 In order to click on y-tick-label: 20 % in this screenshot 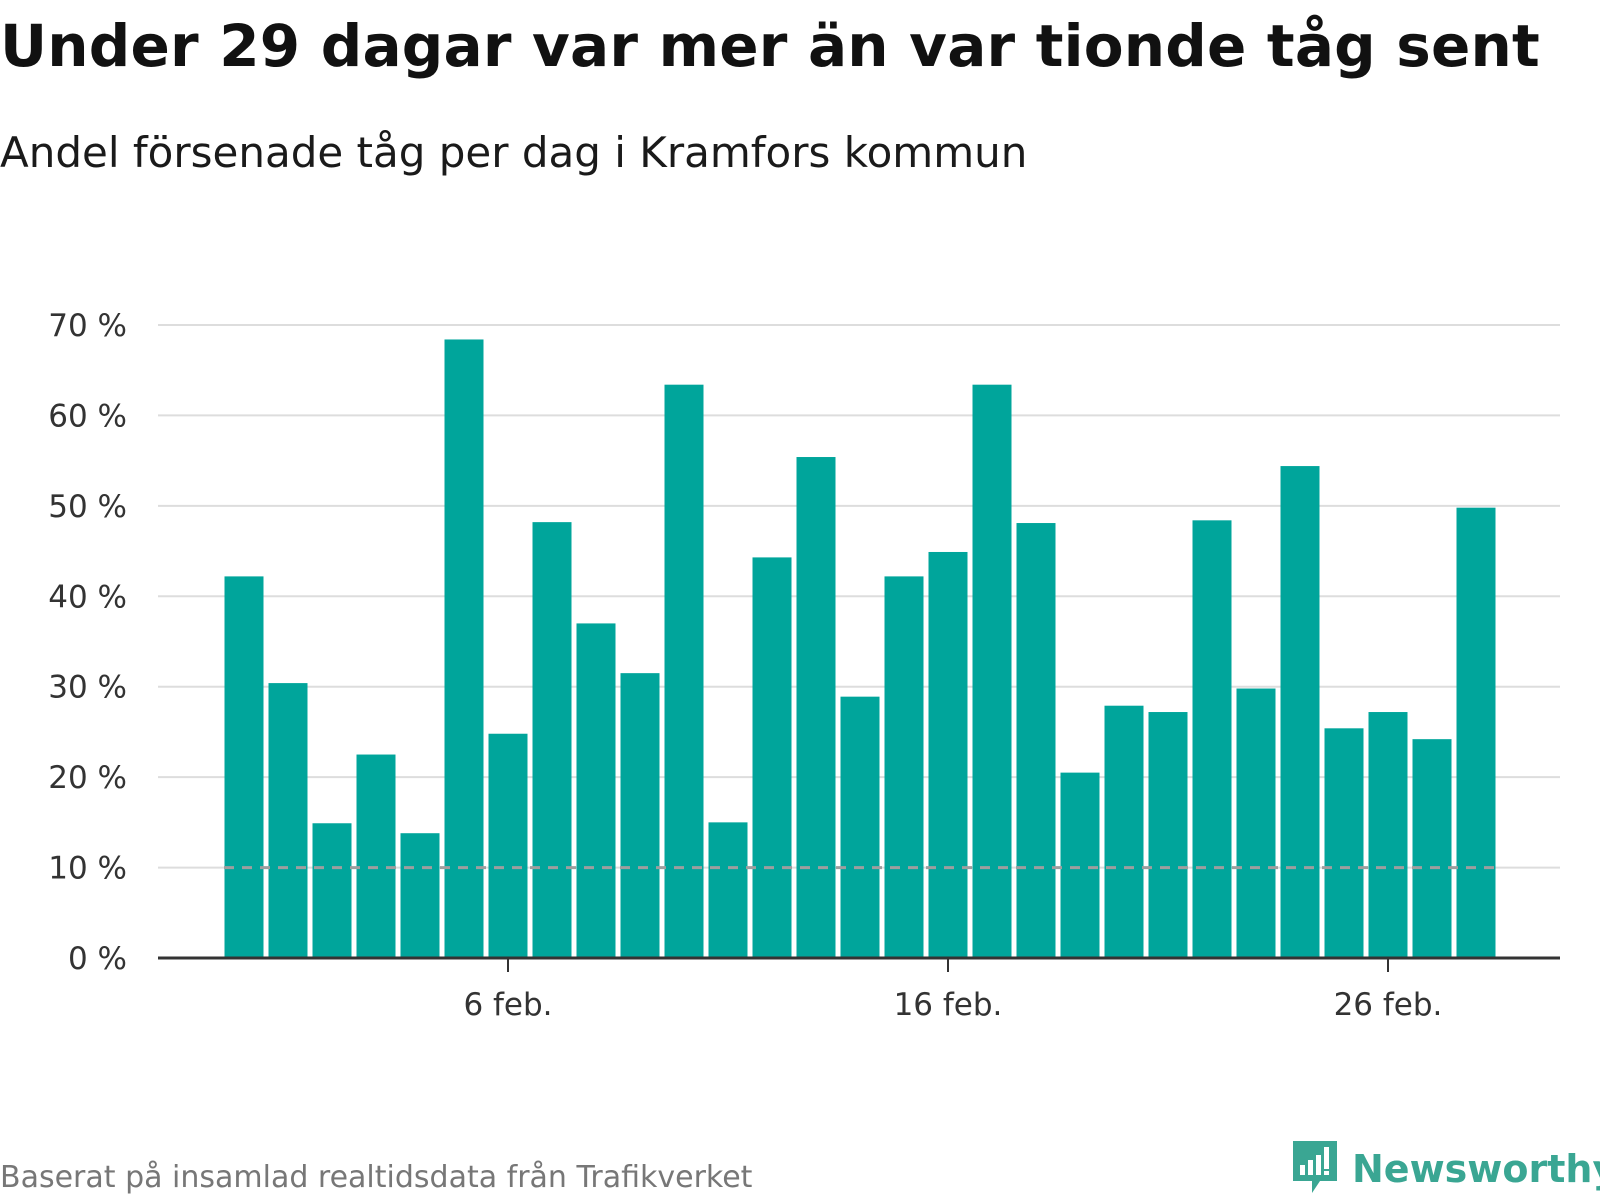, I will do `click(87, 778)`.